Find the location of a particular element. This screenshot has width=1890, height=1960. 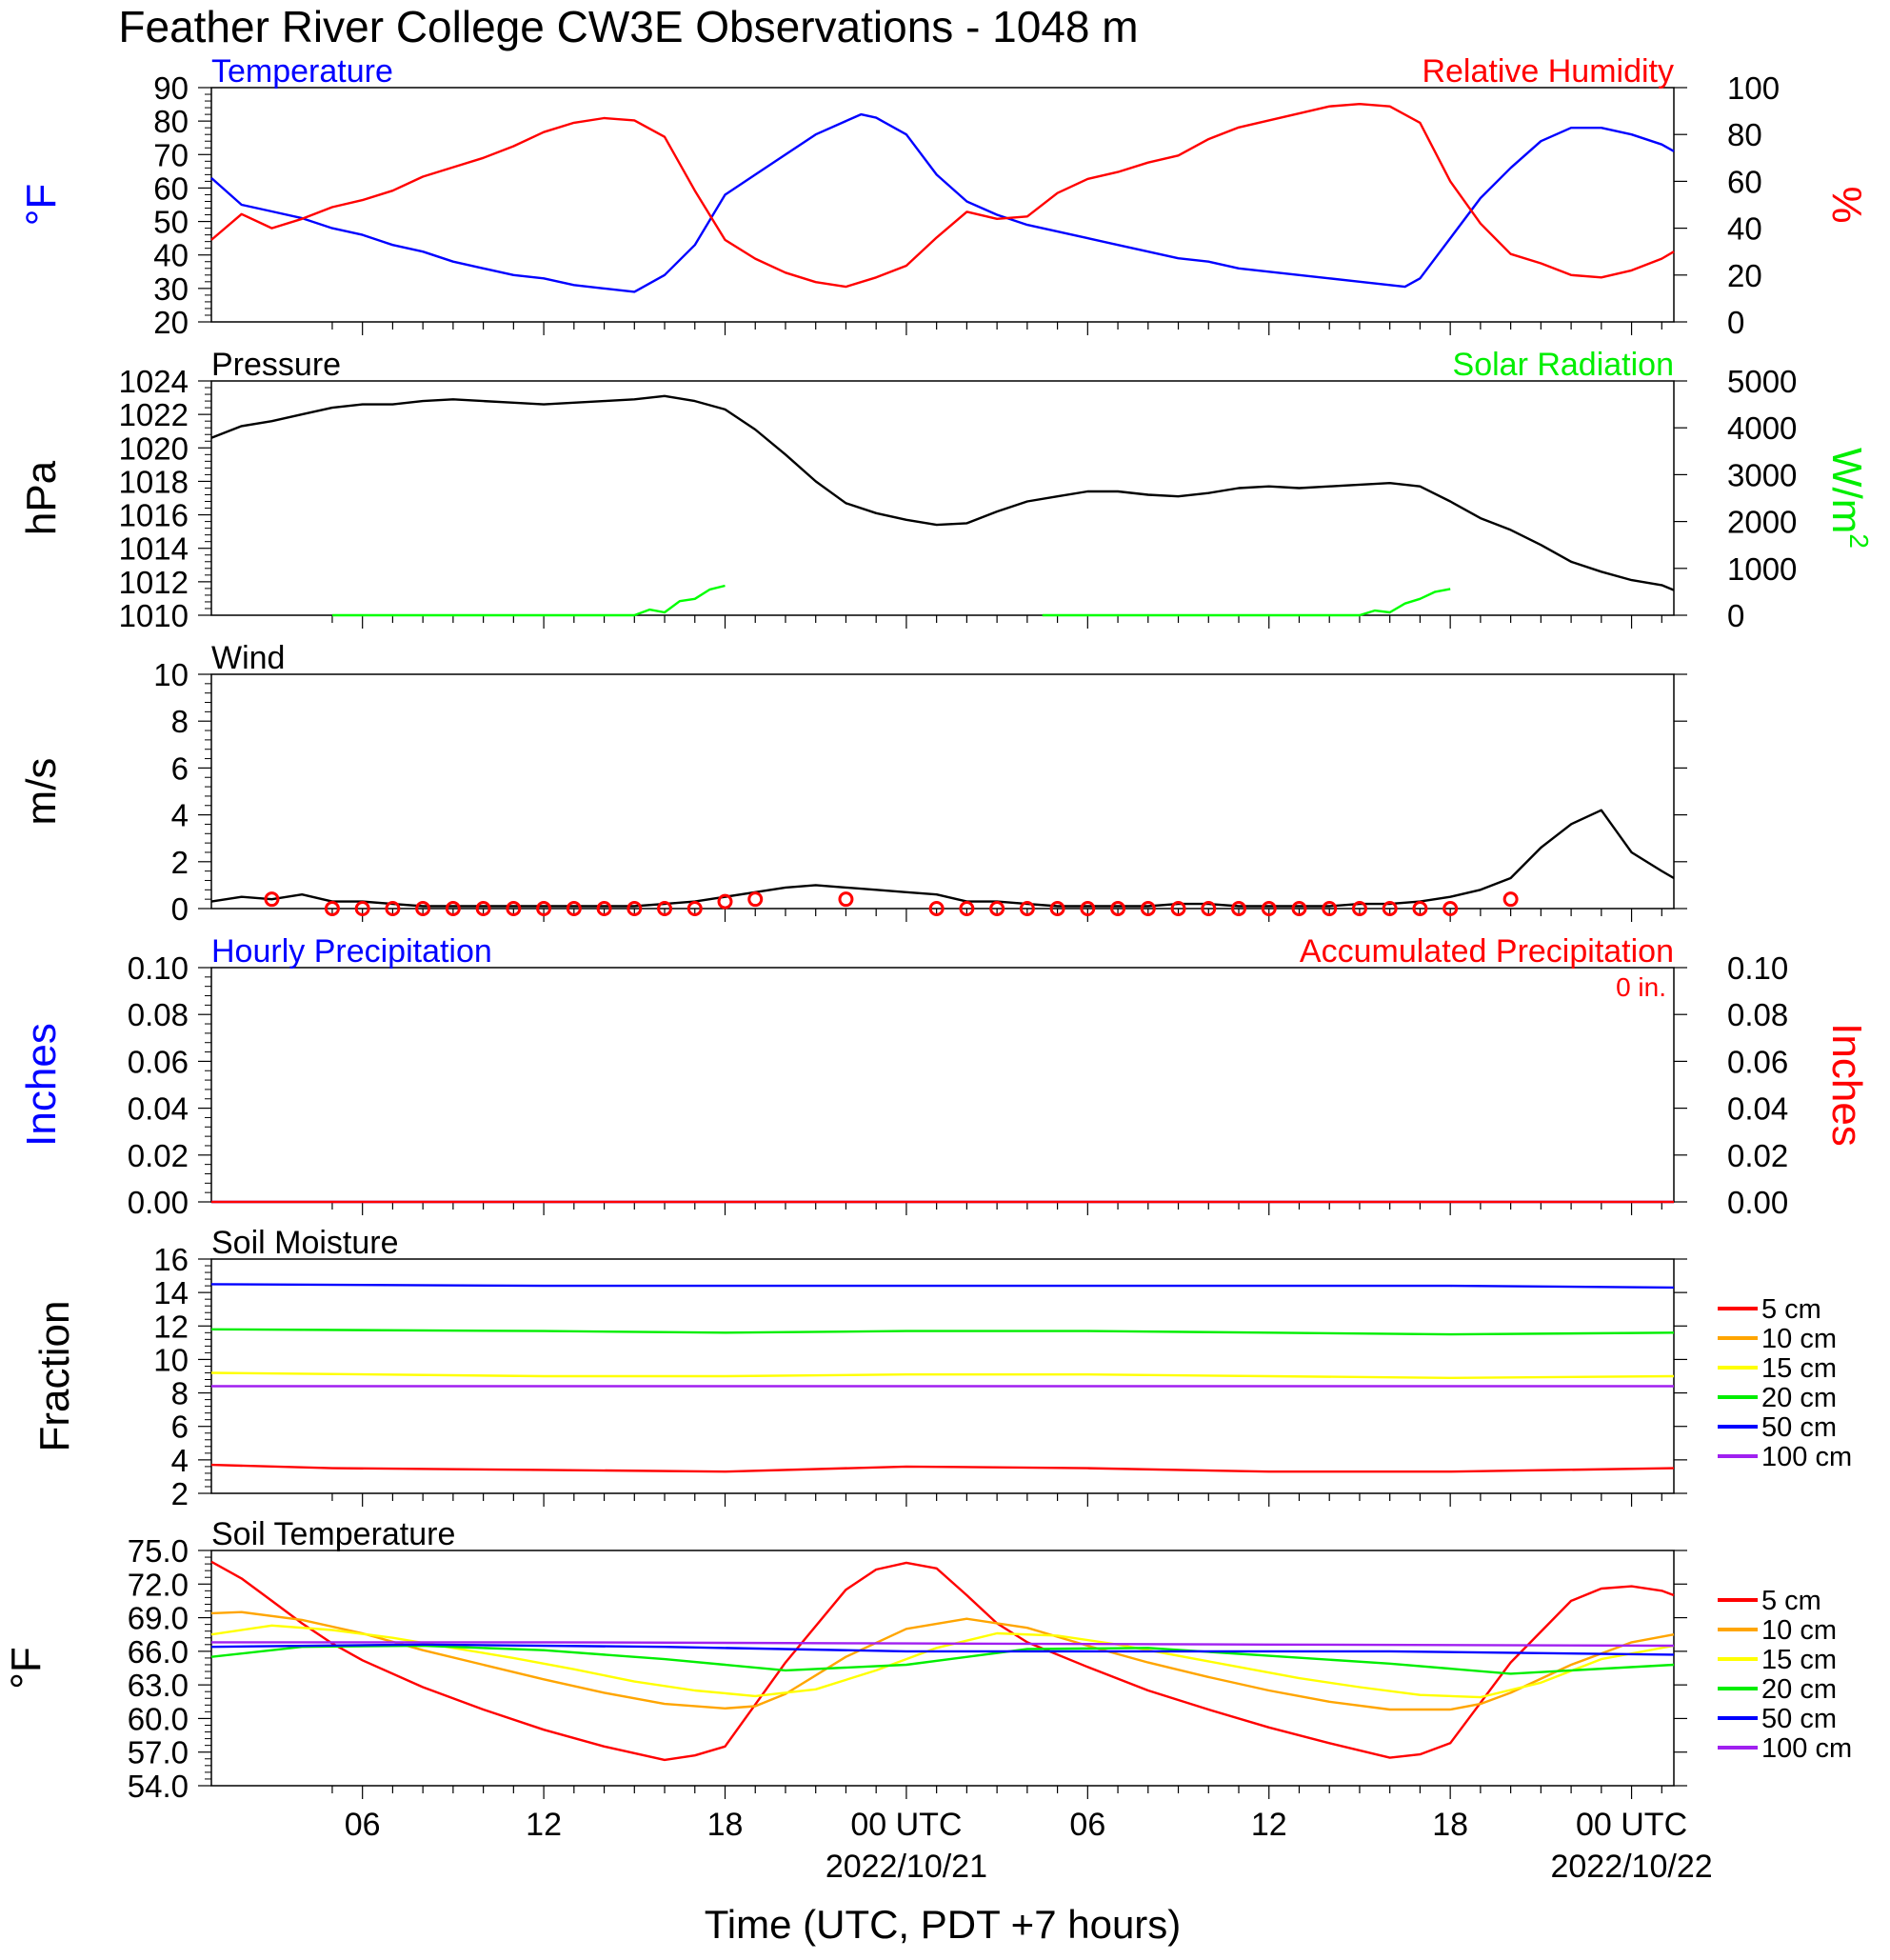

y-tick-label-right: 100 is located at coordinates (1753, 88).